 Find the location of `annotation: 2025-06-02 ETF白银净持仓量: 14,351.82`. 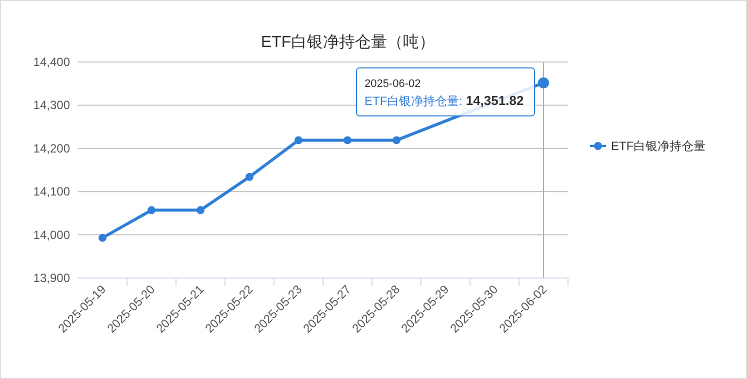

annotation: 2025-06-02 ETF白银净持仓量: 14,351.82 is located at coordinates (444, 93).